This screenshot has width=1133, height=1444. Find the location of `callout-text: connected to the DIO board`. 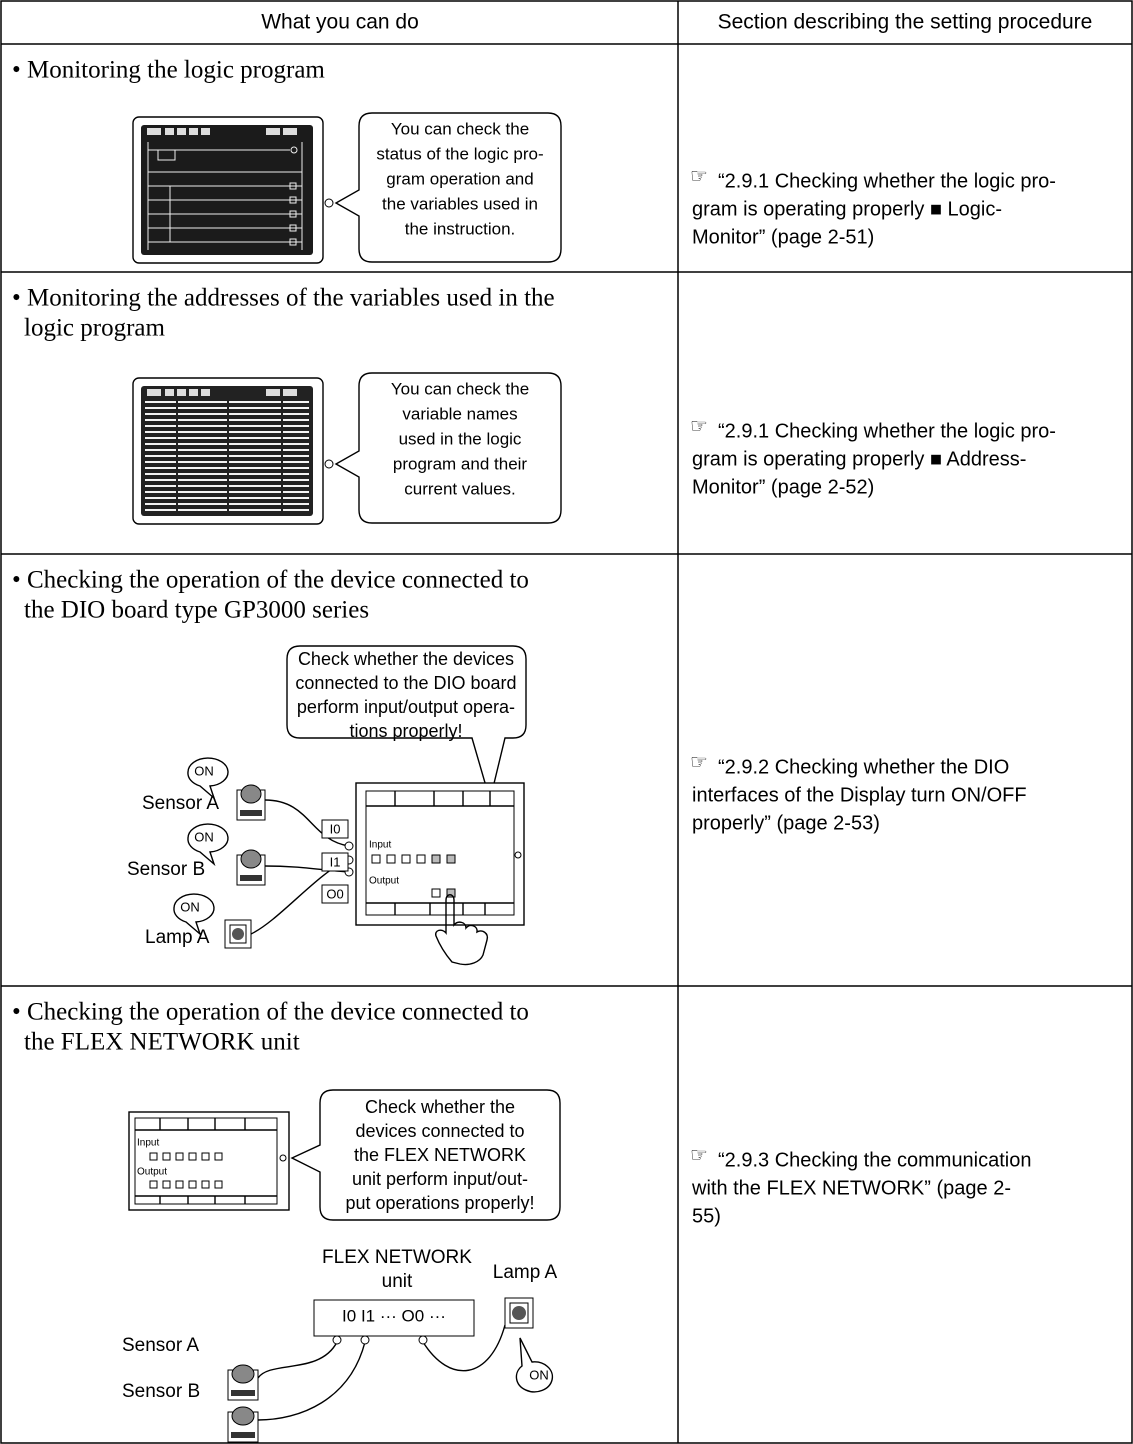

callout-text: connected to the DIO board is located at coordinates (405, 683).